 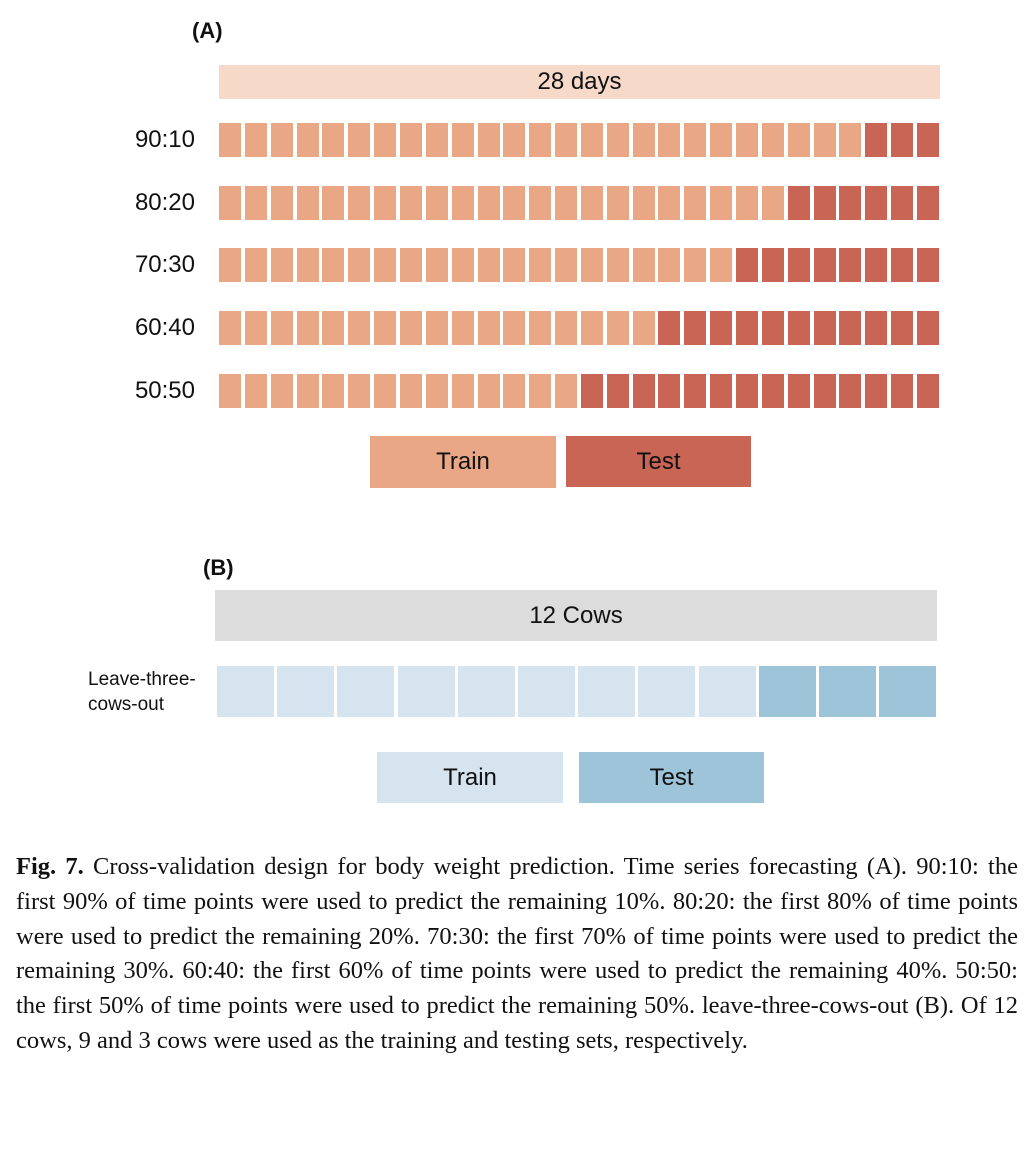 I want to click on panel-b-label: (B), so click(x=218, y=567).